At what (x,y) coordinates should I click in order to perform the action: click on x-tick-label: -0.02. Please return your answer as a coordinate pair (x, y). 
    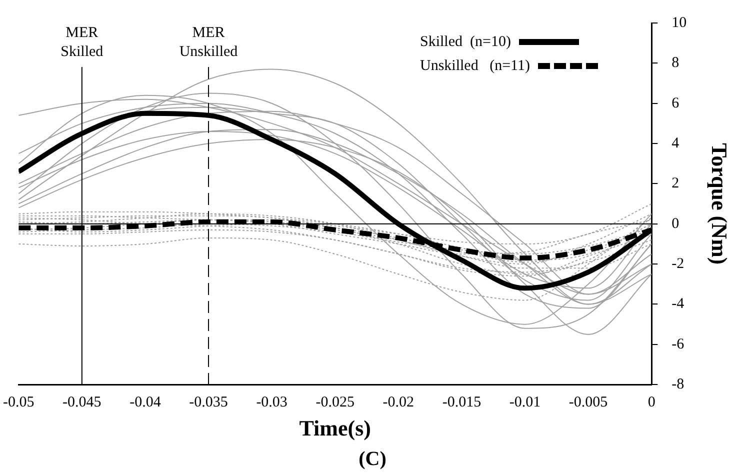
    Looking at the image, I should click on (398, 402).